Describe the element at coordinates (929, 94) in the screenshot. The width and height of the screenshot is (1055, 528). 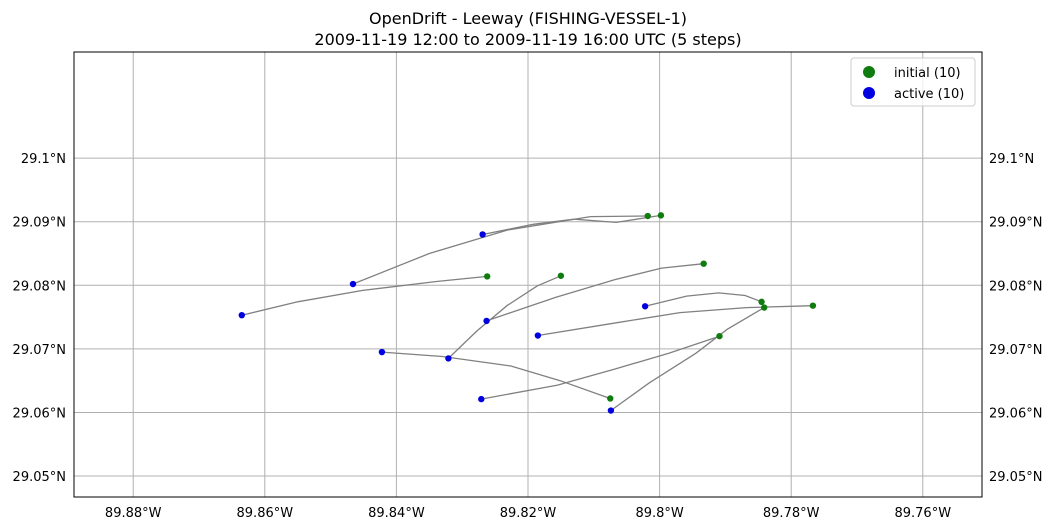
I see `legend-active-label: active (10)` at that location.